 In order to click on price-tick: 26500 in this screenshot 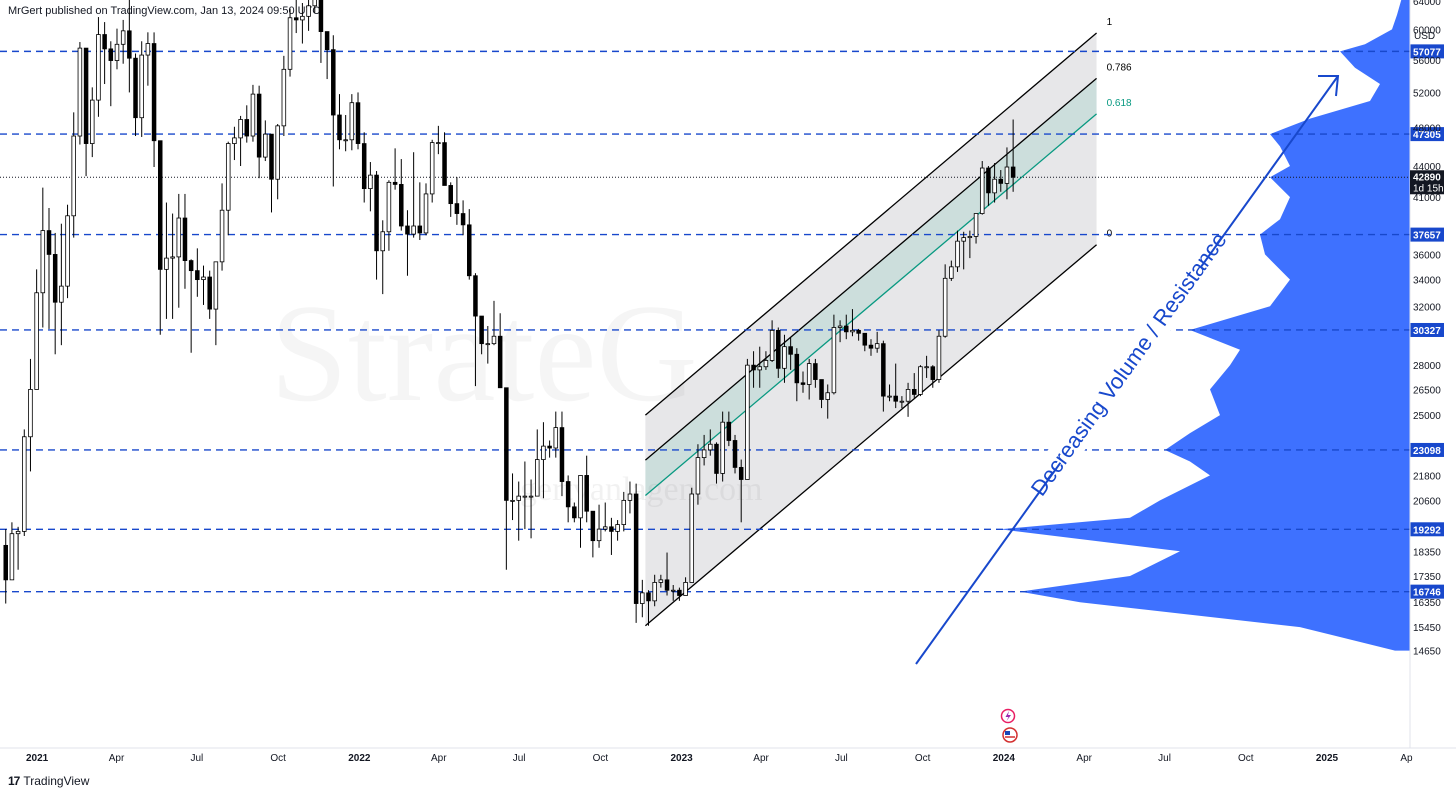, I will do `click(1427, 390)`.